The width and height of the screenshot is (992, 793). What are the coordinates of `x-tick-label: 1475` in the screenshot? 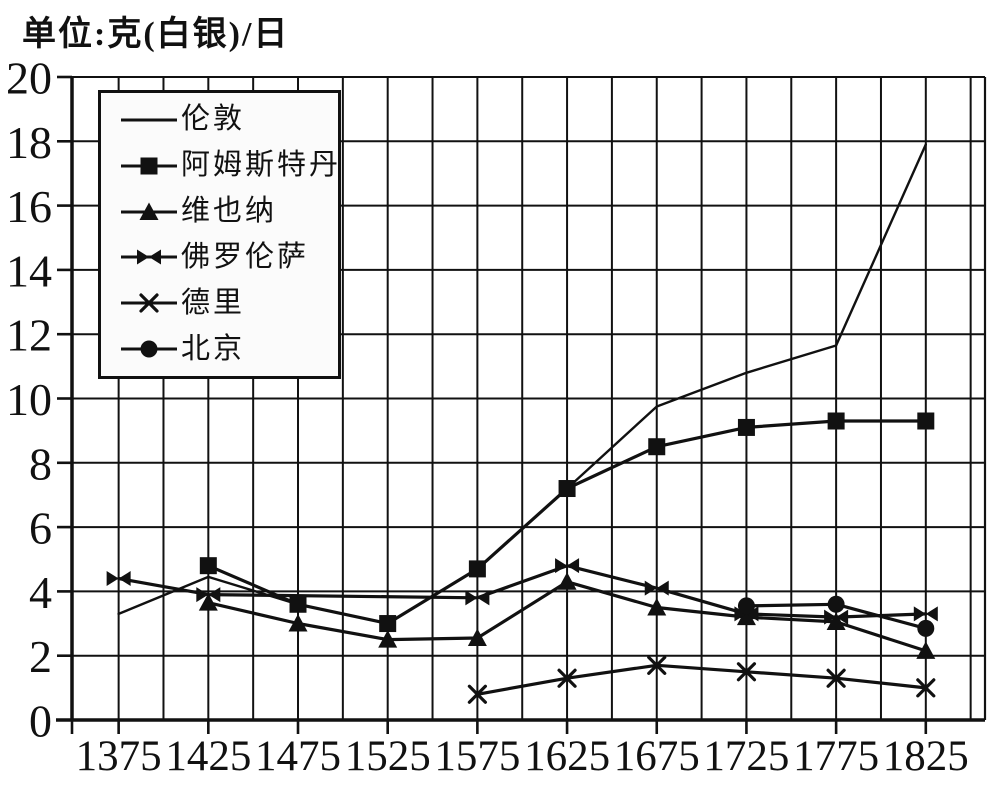 It's located at (298, 756).